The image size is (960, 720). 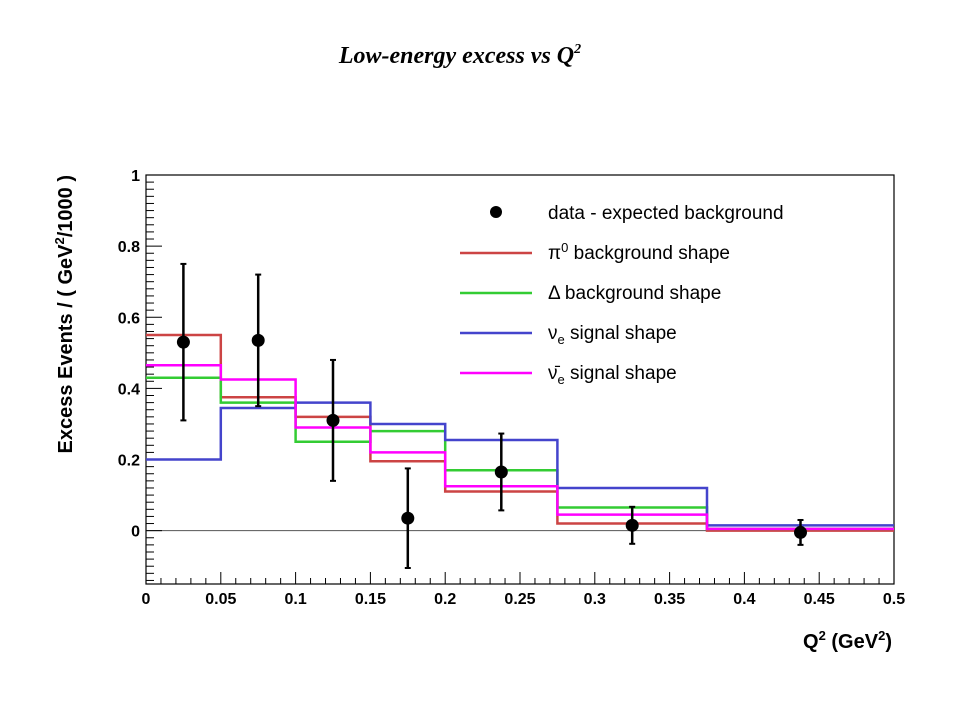 What do you see at coordinates (135, 532) in the screenshot?
I see `y-tick-label: 0` at bounding box center [135, 532].